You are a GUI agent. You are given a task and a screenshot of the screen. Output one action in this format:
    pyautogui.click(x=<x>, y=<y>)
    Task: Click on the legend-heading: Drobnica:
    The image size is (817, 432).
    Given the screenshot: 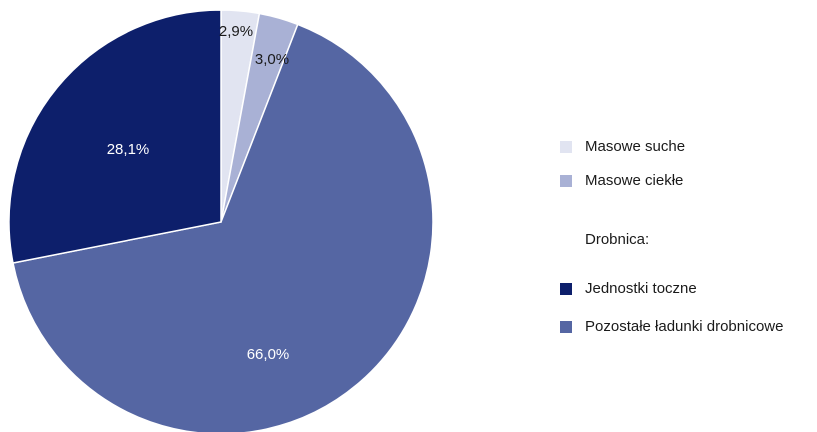 What is the action you would take?
    pyautogui.click(x=617, y=239)
    